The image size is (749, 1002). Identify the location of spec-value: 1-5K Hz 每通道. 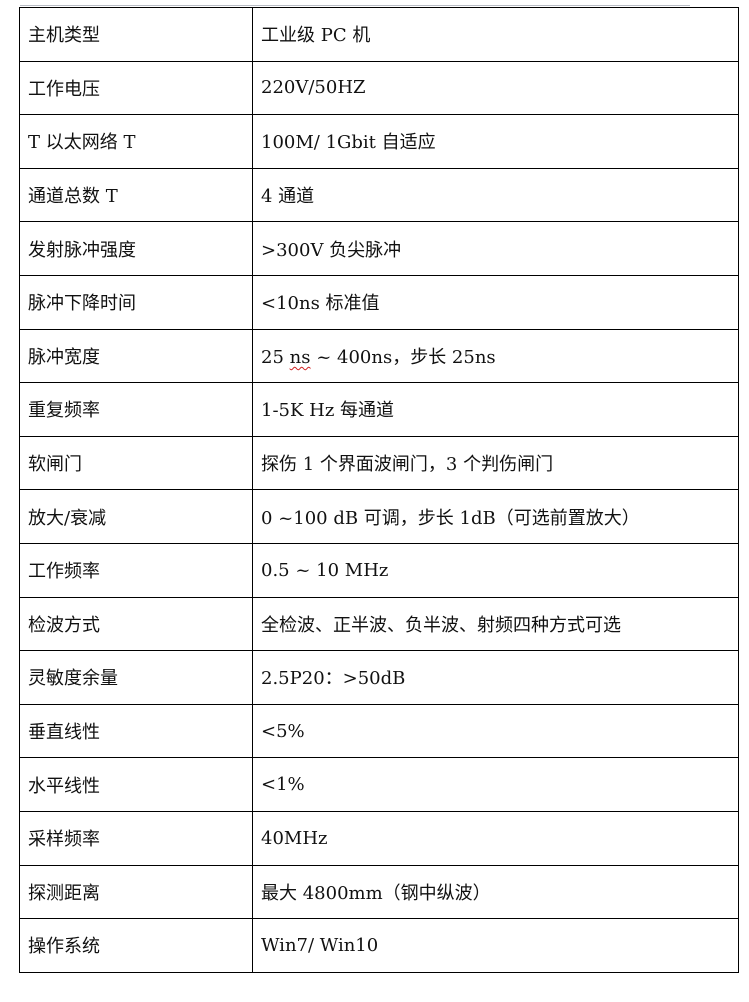
(495, 409).